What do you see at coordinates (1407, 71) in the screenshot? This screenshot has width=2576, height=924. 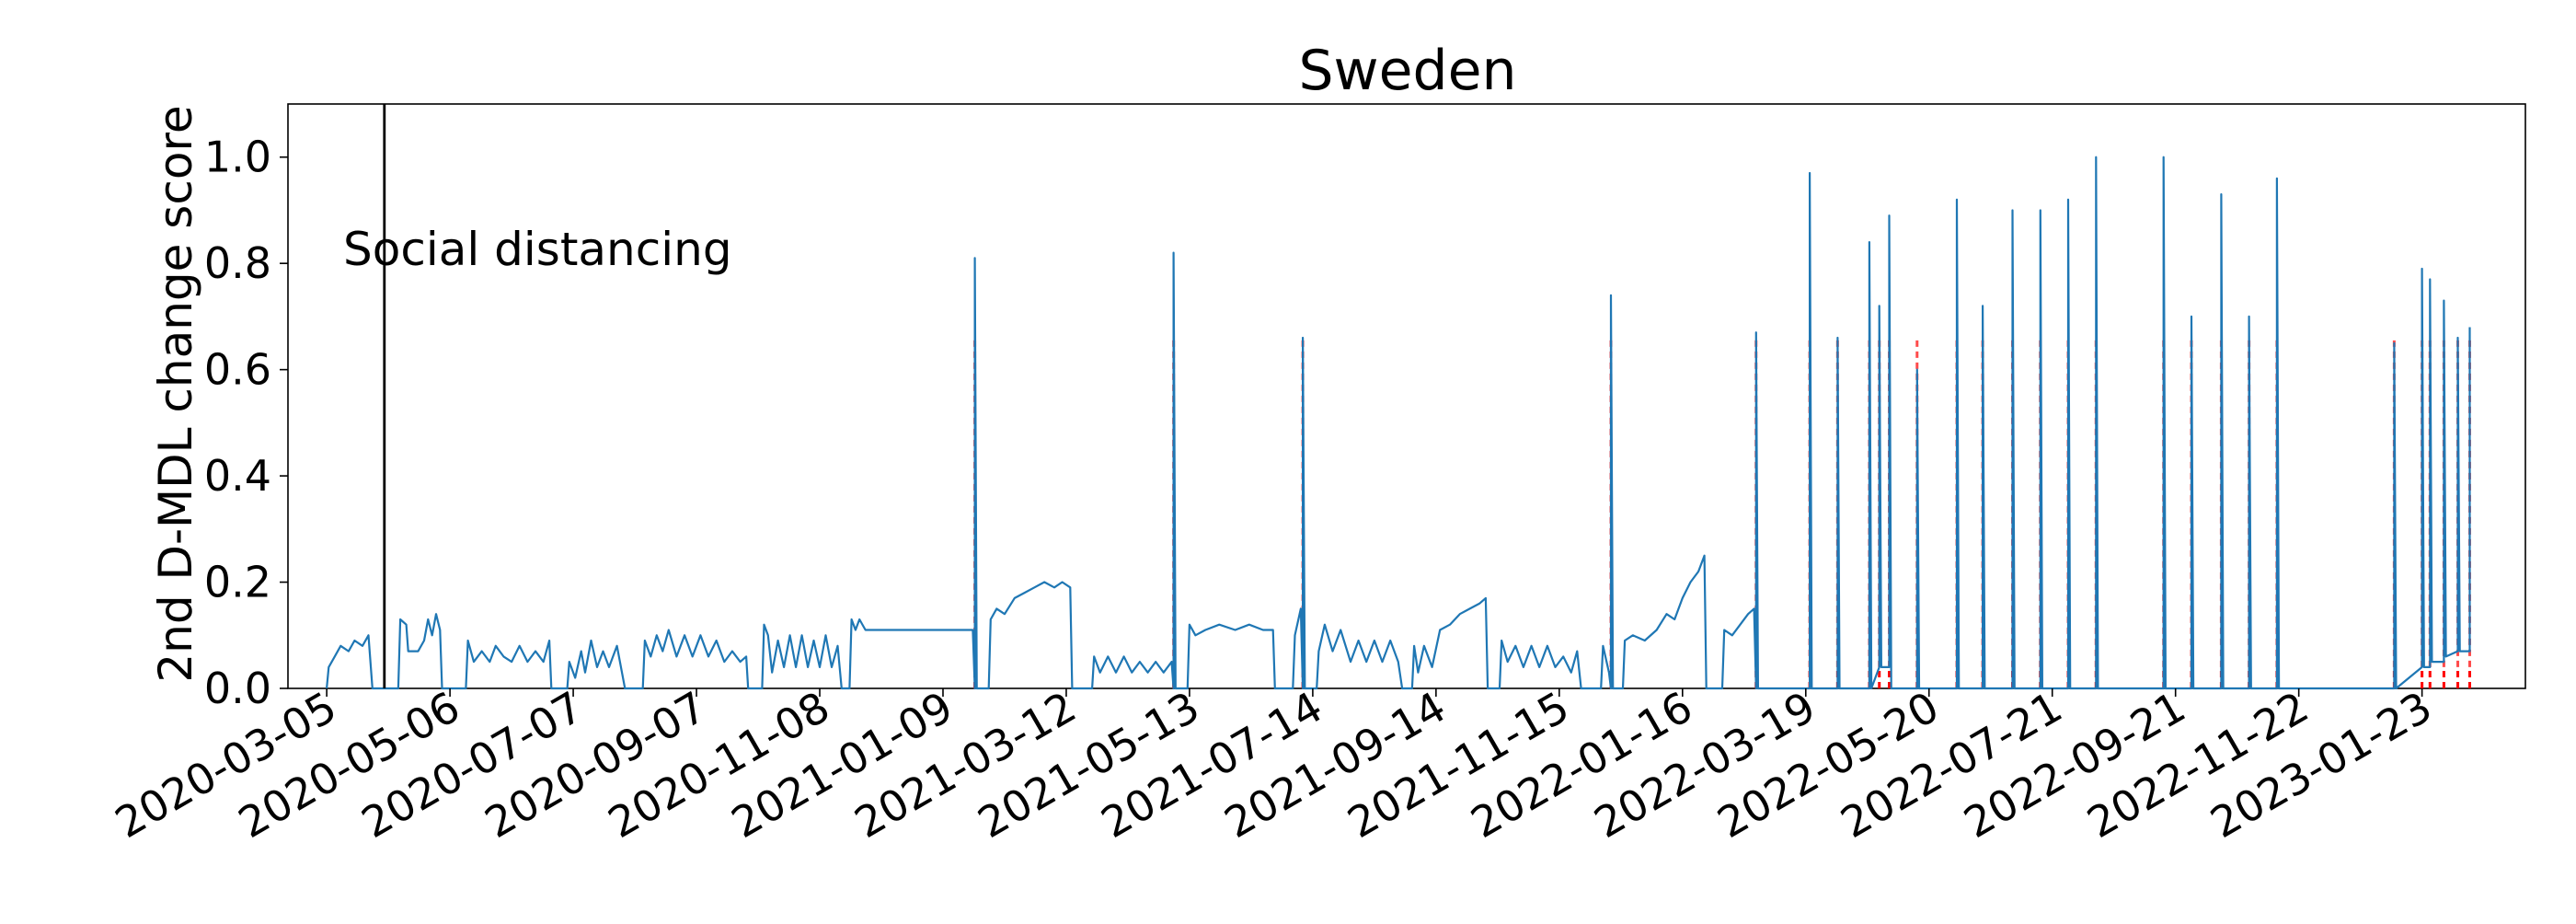 I see `chart-title: Sweden` at bounding box center [1407, 71].